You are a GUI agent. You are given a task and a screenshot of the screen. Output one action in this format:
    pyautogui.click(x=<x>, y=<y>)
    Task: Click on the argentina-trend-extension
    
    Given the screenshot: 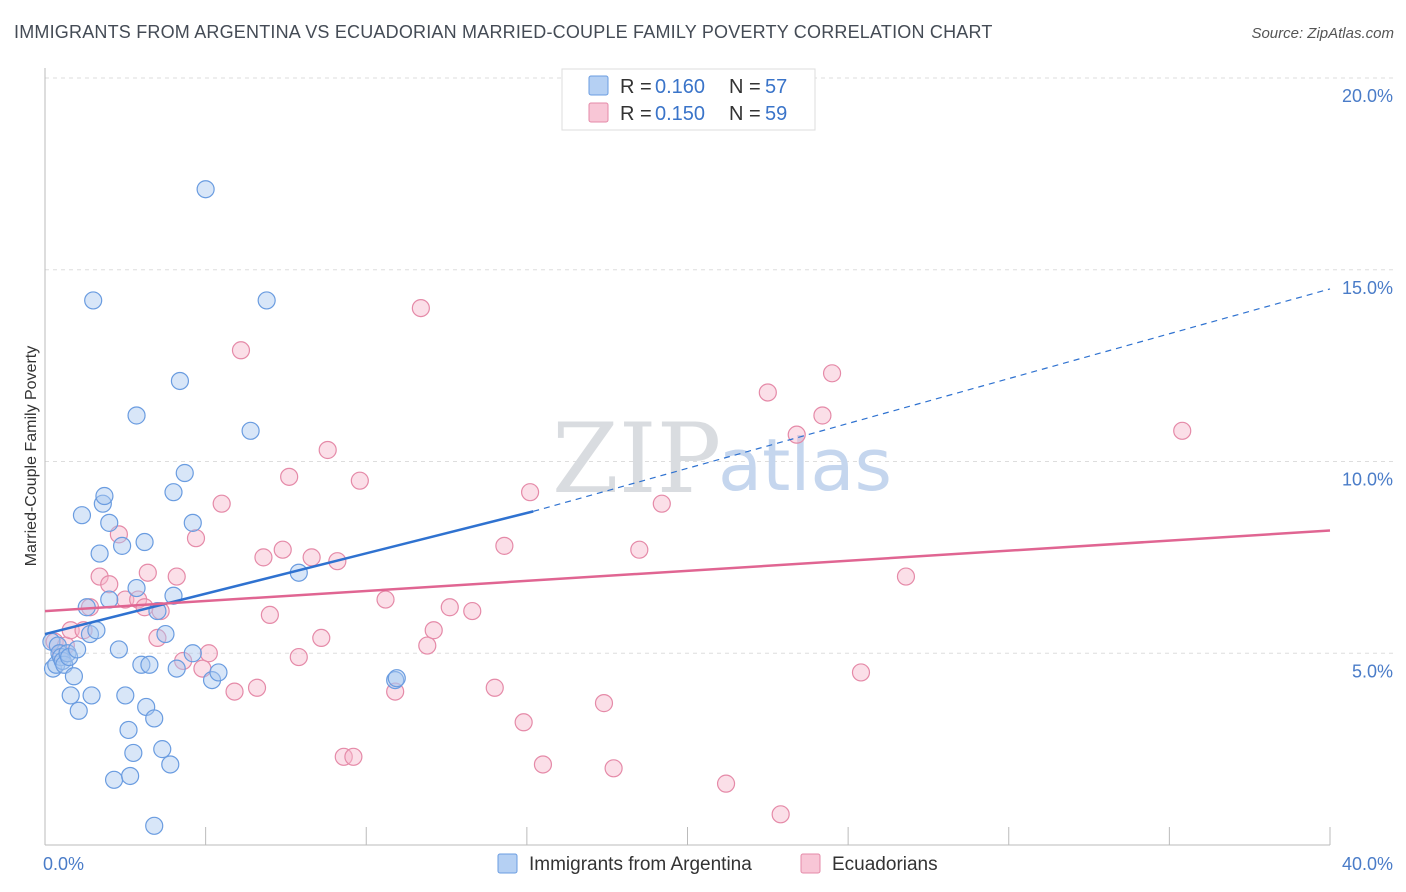 What is the action you would take?
    pyautogui.click(x=932, y=400)
    